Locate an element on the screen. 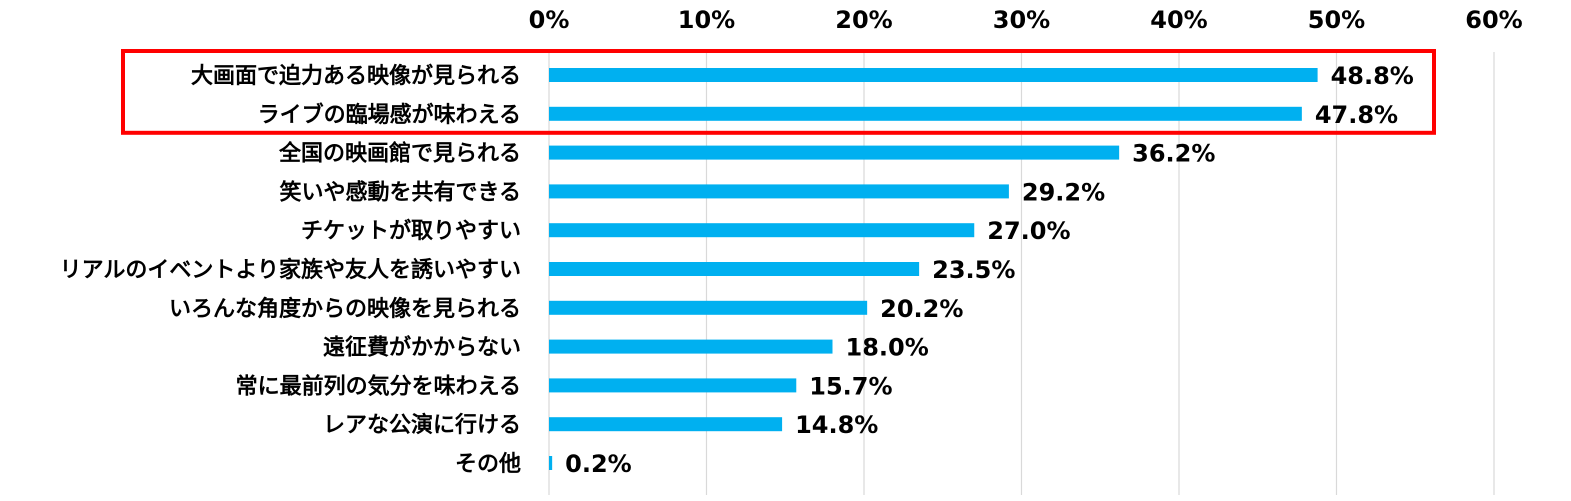  x-tick-label: 10% is located at coordinates (706, 20).